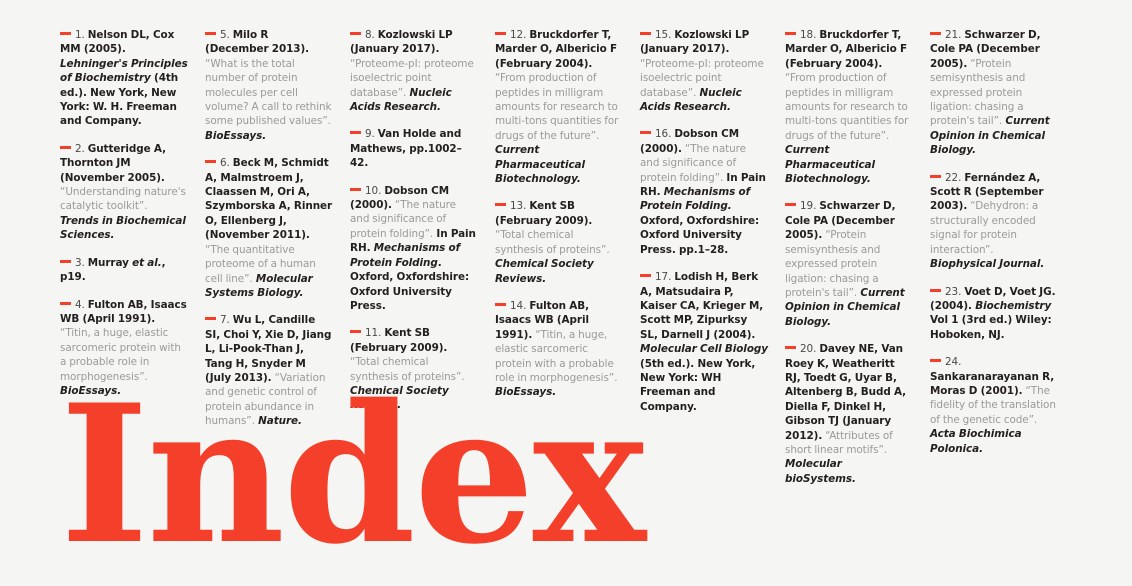 This screenshot has height=586, width=1132. What do you see at coordinates (526, 392) in the screenshot?
I see `reference-text-segment: BioEssays.` at bounding box center [526, 392].